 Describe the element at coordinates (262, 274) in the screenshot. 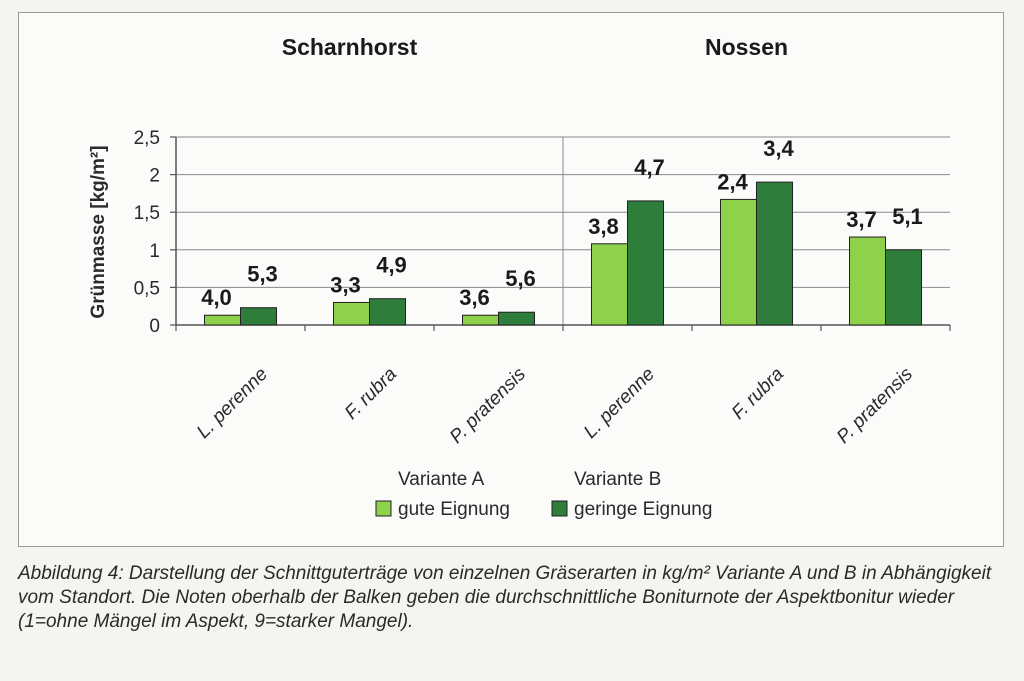

I see `bar-value-label: 5,3` at that location.